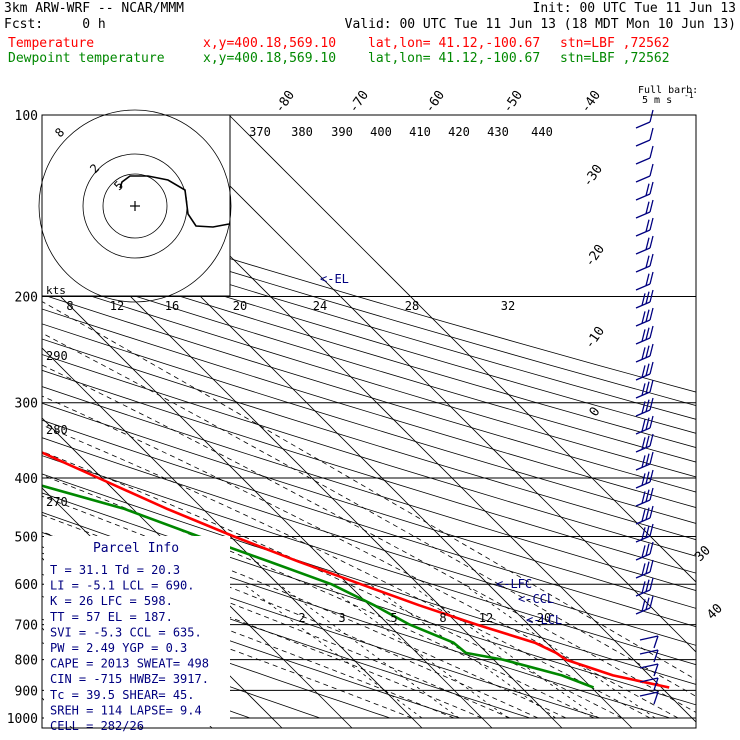 This screenshot has width=740, height=740. Describe the element at coordinates (442, 618) in the screenshot. I see `mixing-ratio-label: 8` at that location.